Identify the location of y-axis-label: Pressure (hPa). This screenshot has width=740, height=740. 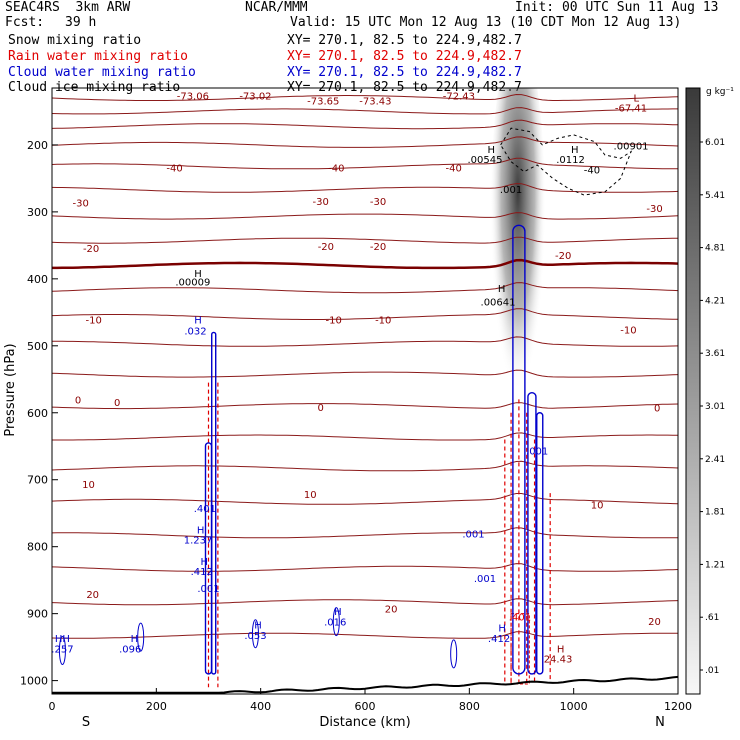
(10, 389).